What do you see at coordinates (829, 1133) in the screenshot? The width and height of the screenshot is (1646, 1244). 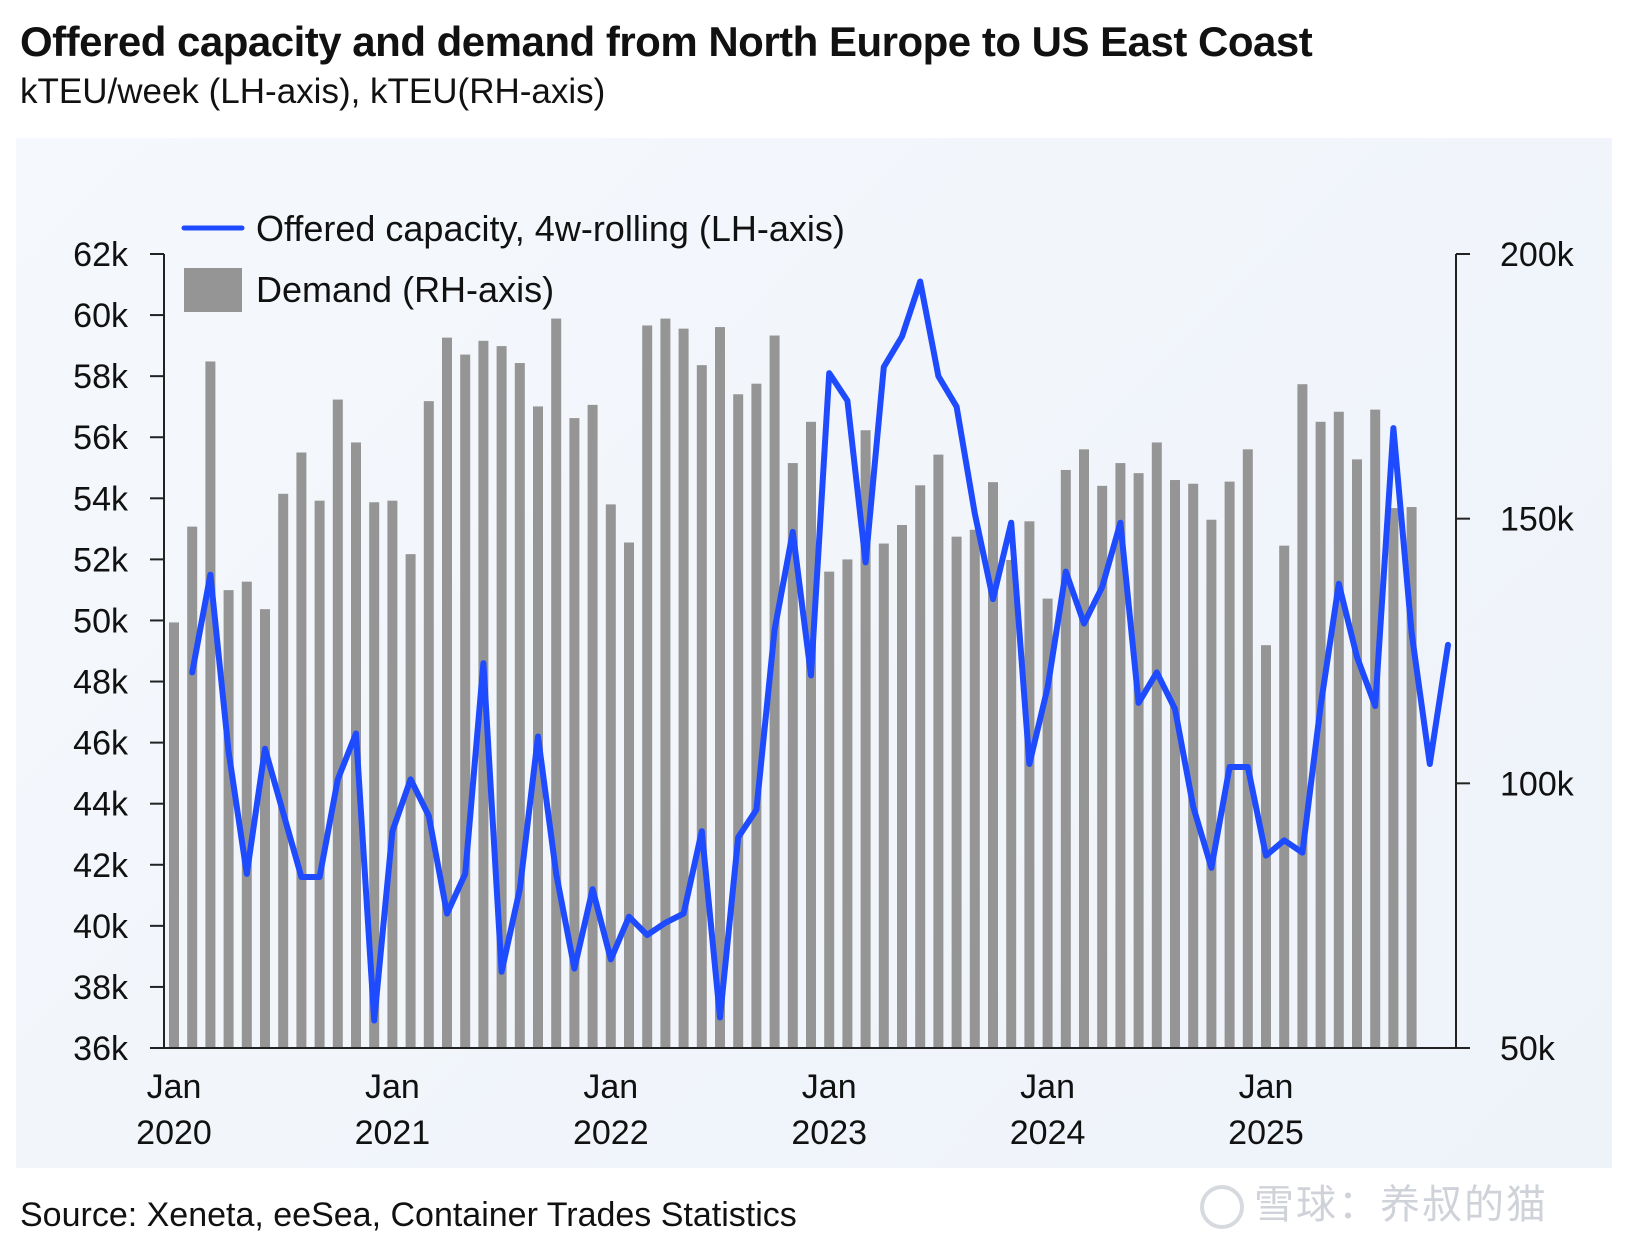 I see `x-axis-tick-label-year: 2023` at bounding box center [829, 1133].